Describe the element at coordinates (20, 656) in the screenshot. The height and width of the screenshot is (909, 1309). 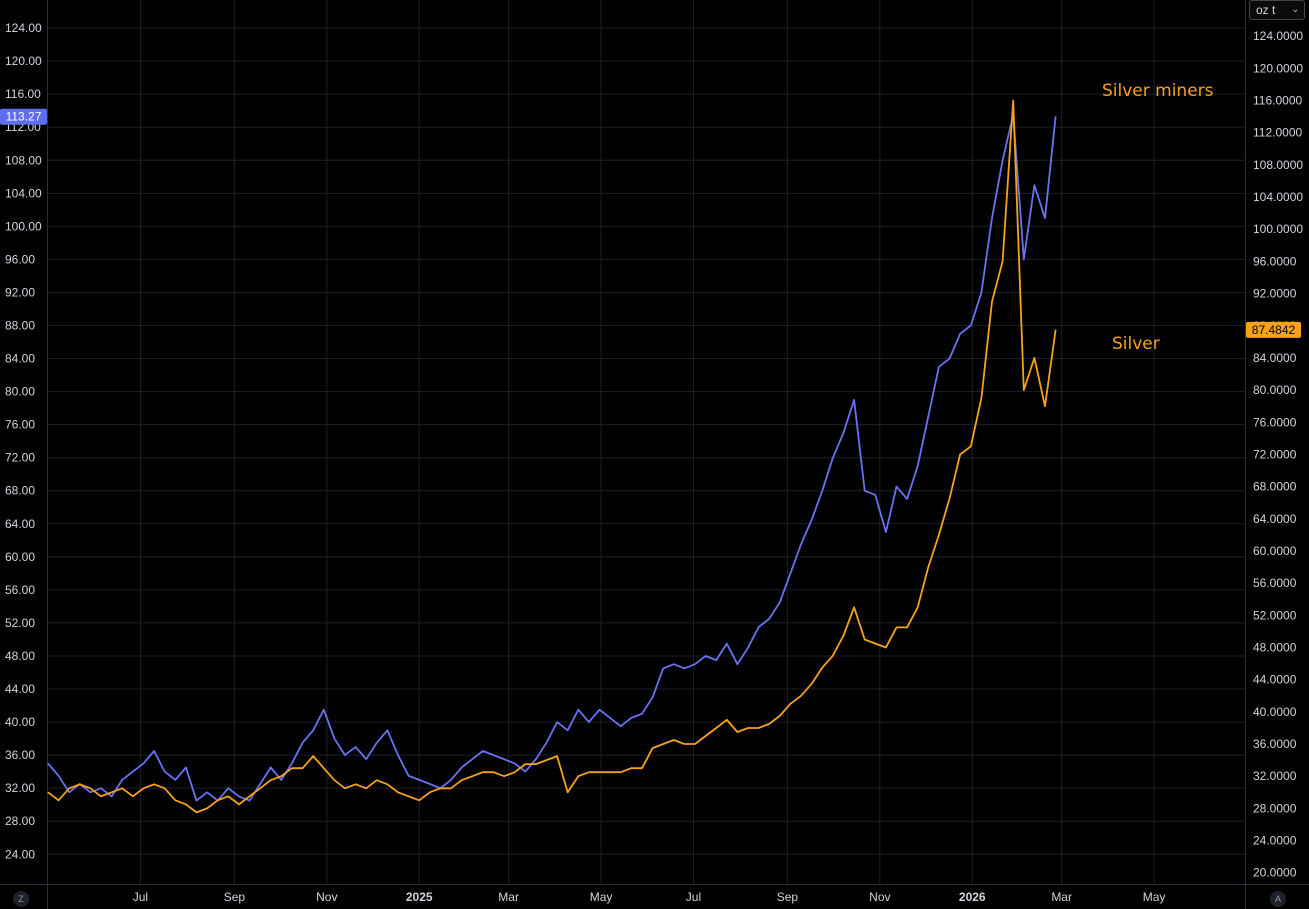
I see `left-tick-label: 48.00` at that location.